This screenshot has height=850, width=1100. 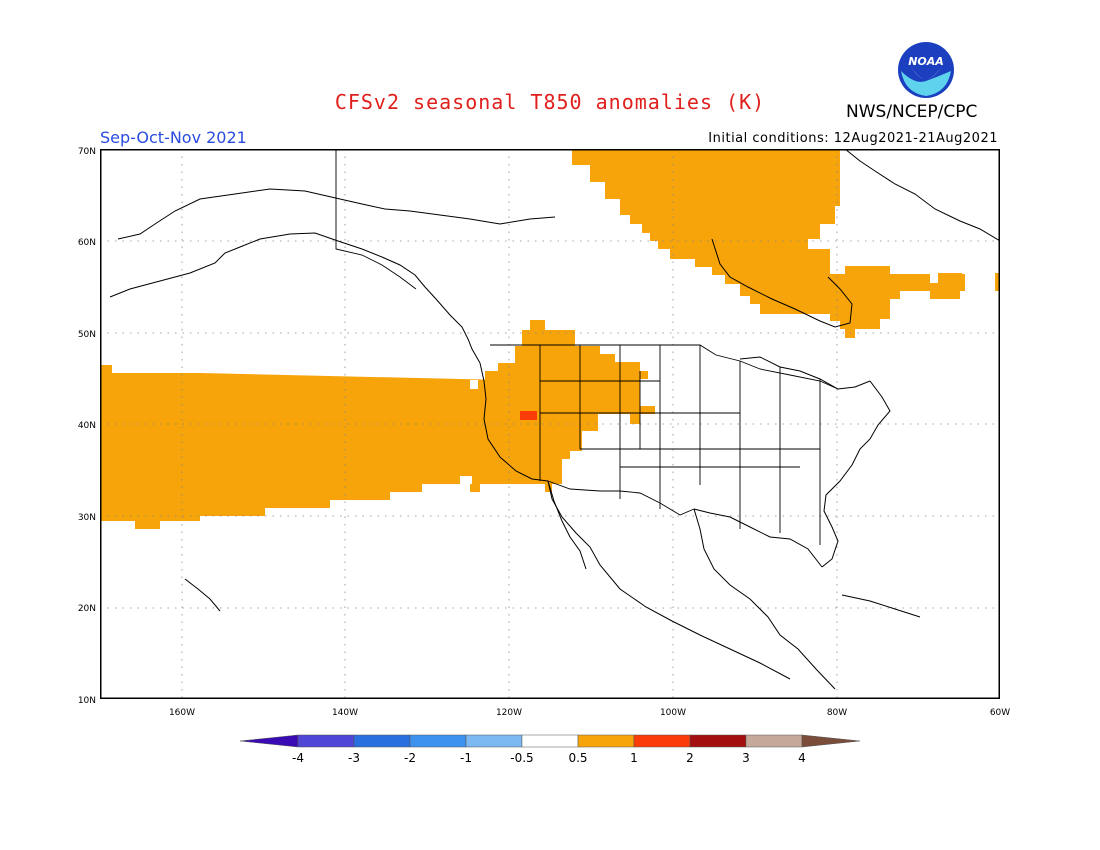 I want to click on lat-label-60n: 60N, so click(x=87, y=243).